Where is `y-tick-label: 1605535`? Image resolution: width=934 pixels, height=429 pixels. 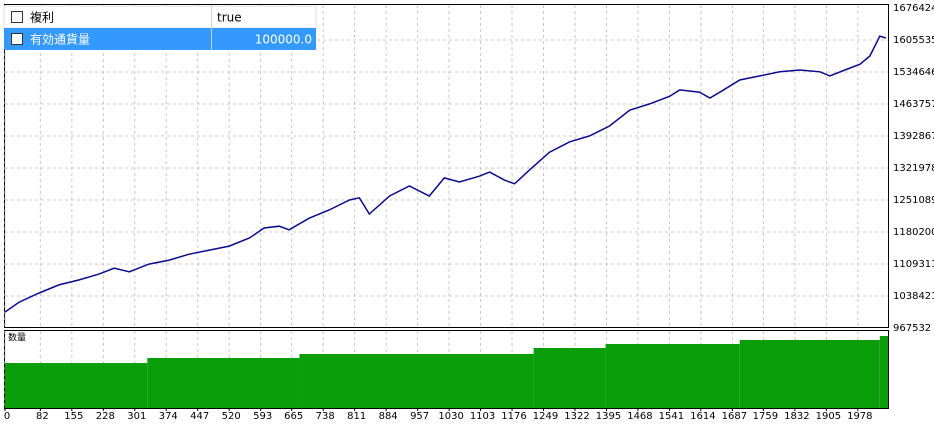 y-tick-label: 1605535 is located at coordinates (913, 40).